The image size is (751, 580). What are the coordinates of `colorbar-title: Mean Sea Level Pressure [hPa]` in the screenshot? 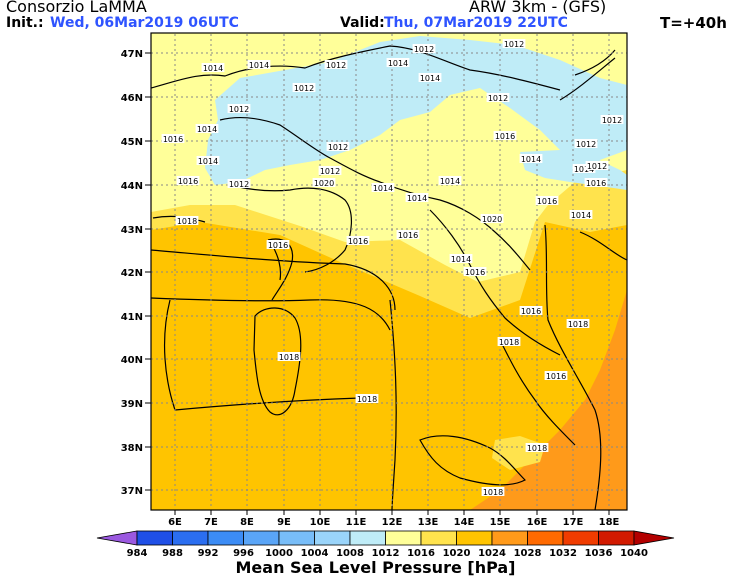 It's located at (375, 567).